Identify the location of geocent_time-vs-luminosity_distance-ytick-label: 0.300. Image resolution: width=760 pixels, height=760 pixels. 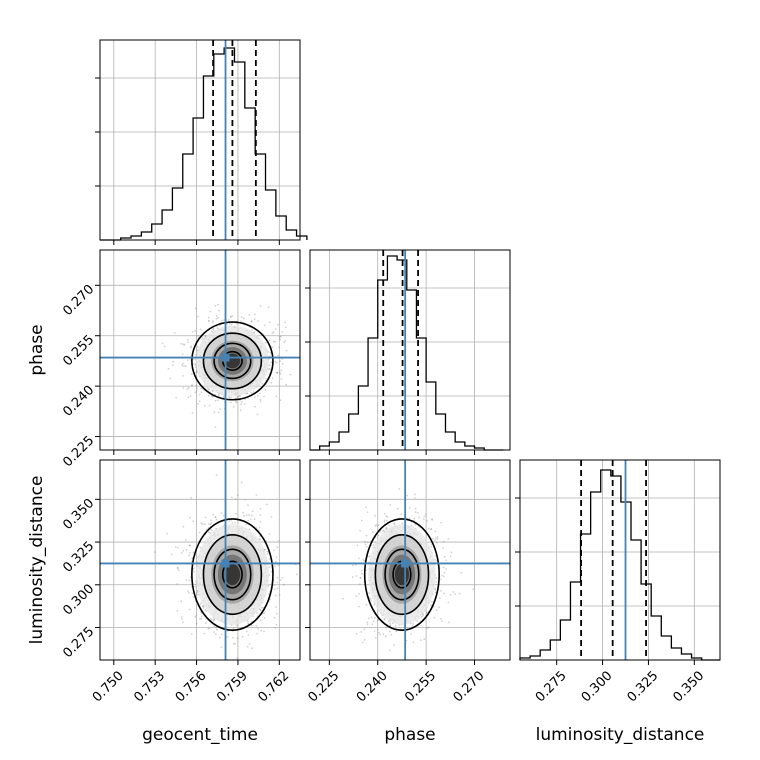
(78, 599).